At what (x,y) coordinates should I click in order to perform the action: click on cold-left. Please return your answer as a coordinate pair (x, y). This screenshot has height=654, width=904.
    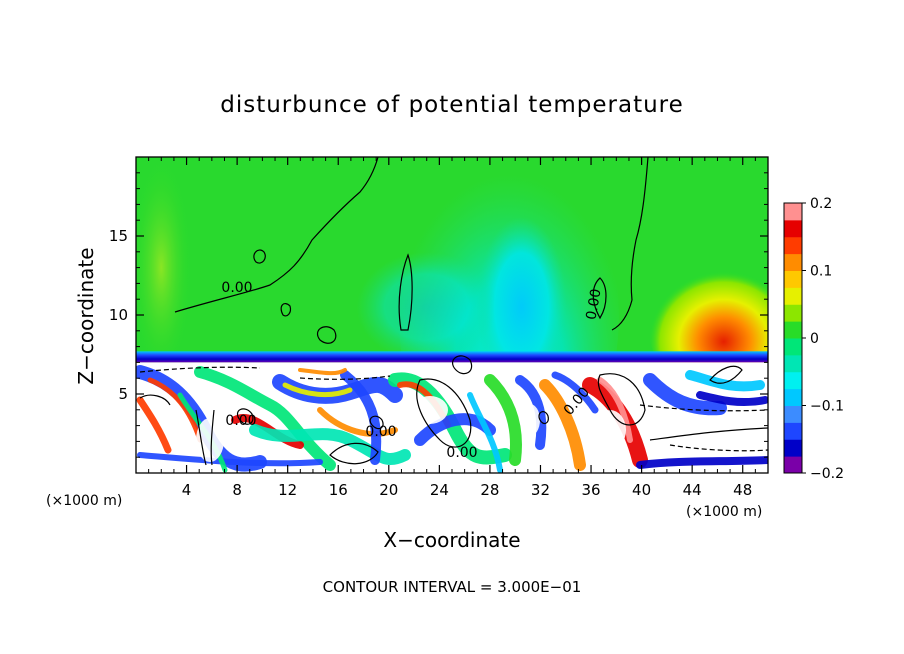
    Looking at the image, I should click on (426, 307).